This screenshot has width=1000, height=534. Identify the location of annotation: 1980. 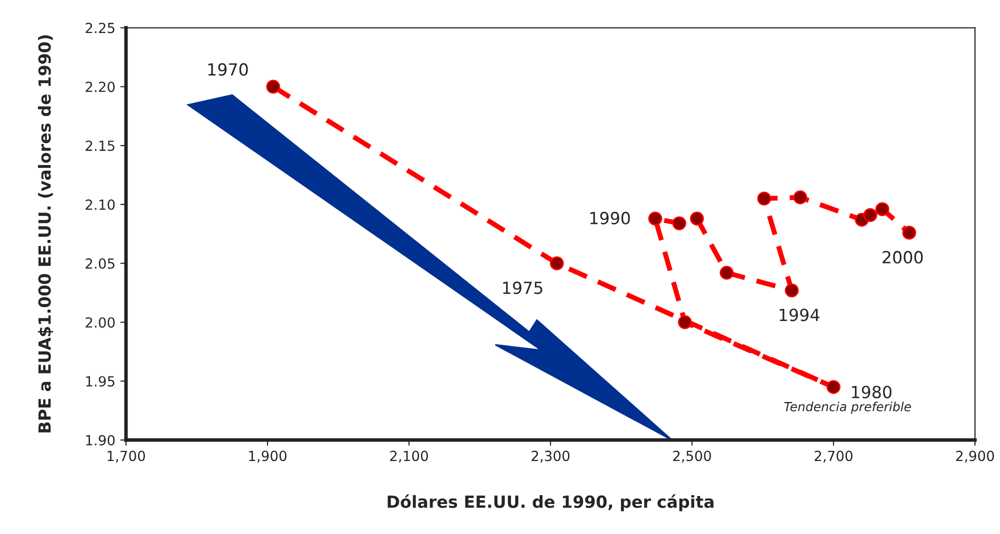
(872, 392).